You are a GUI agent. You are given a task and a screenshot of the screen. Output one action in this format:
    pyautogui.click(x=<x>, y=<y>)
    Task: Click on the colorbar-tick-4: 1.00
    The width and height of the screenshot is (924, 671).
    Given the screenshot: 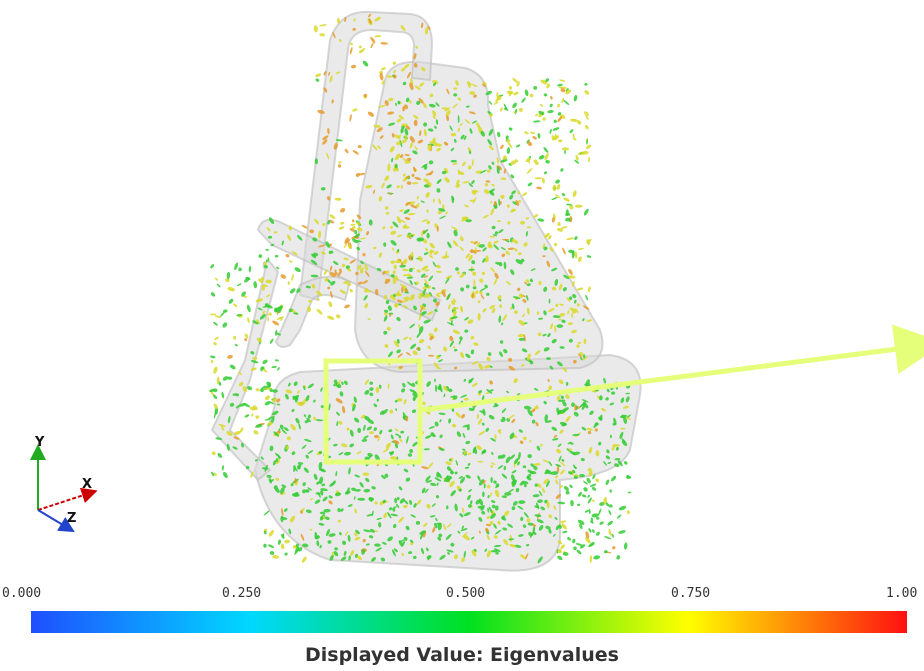 What is the action you would take?
    pyautogui.click(x=902, y=593)
    